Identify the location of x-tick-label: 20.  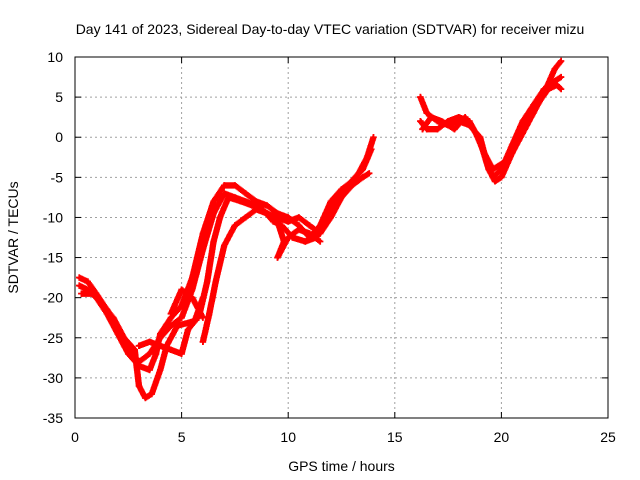
(502, 437).